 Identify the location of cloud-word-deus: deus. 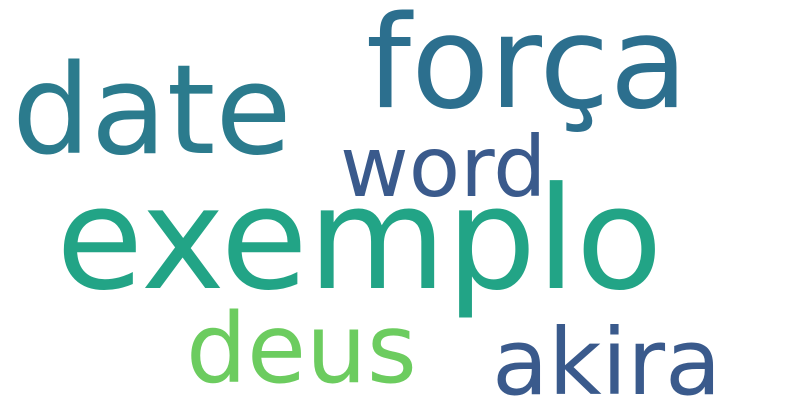
(301, 349).